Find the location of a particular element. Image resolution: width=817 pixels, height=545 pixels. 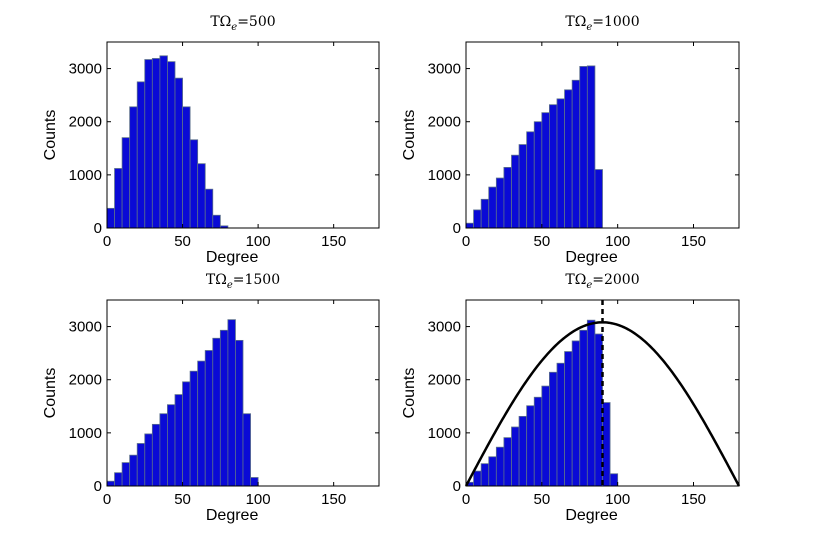

panel-title: TΩe=1000 is located at coordinates (602, 23).